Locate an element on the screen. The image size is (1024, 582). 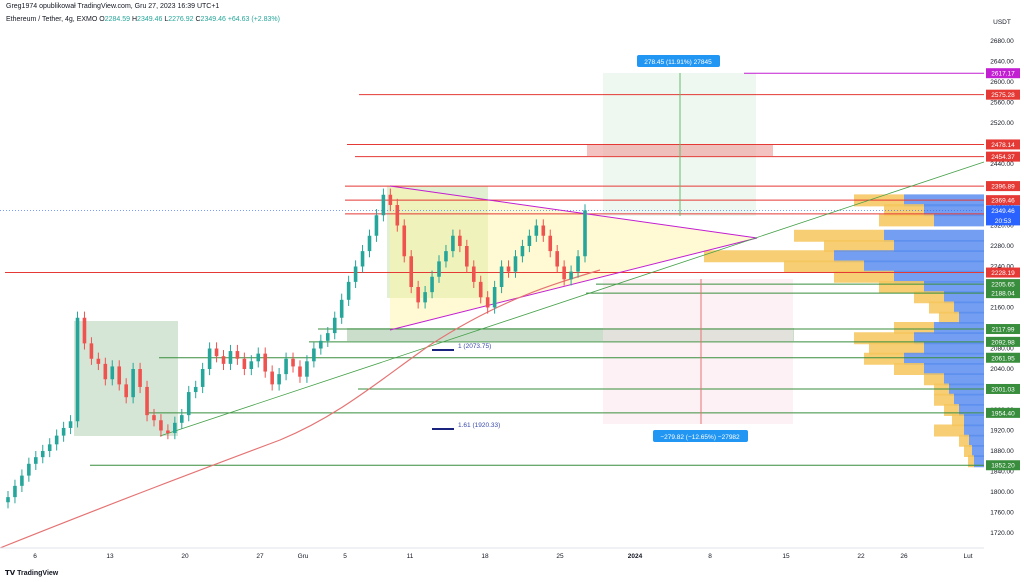
price-tick: 2160.00 is located at coordinates (1002, 308).